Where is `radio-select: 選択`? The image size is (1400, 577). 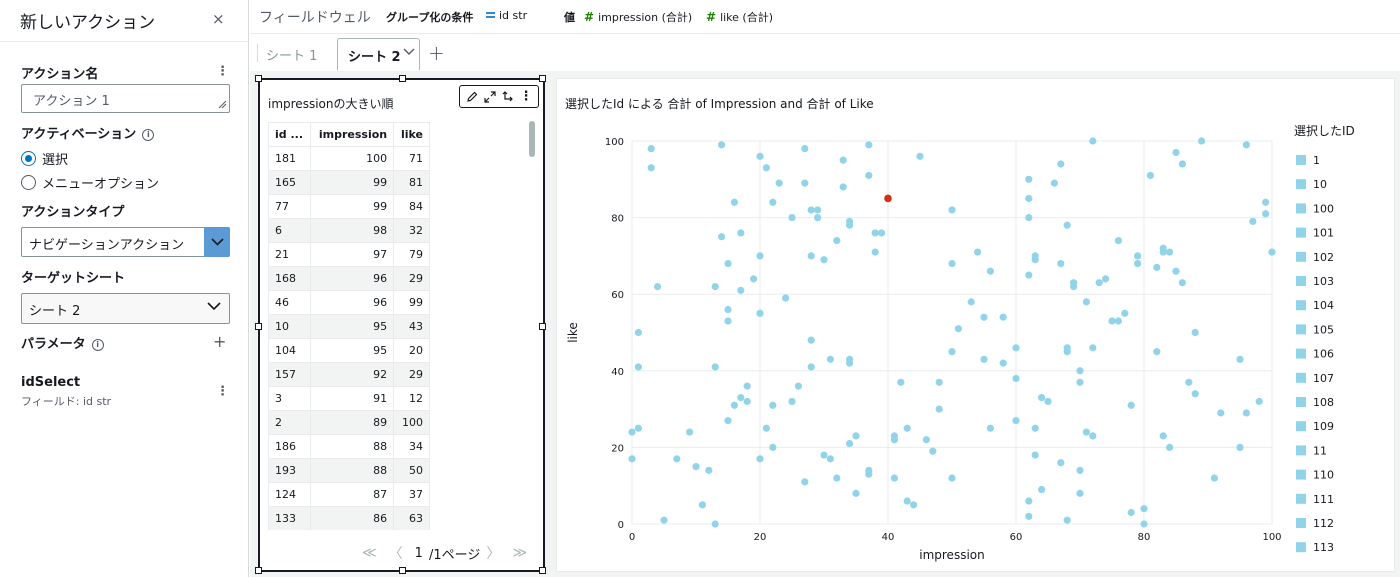
radio-select: 選択 is located at coordinates (44, 158).